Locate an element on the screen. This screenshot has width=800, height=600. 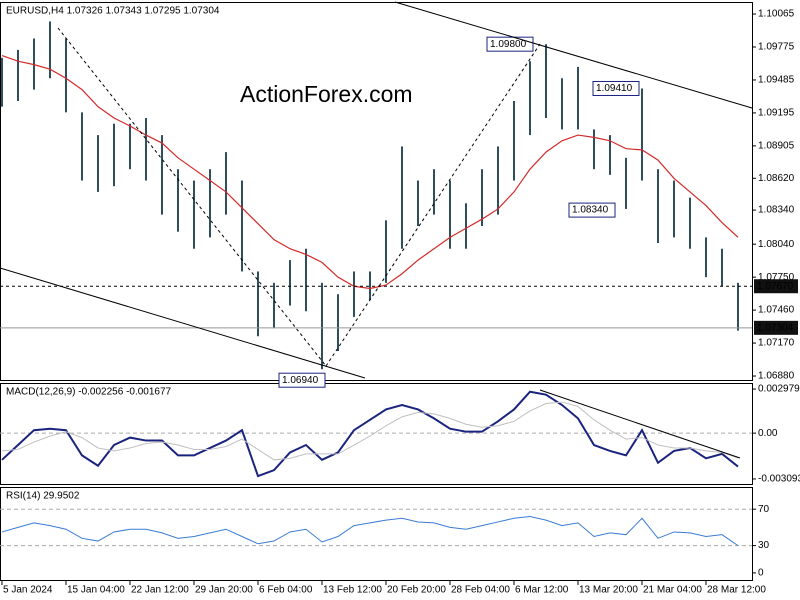
y-tick-label: 30 is located at coordinates (764, 545).